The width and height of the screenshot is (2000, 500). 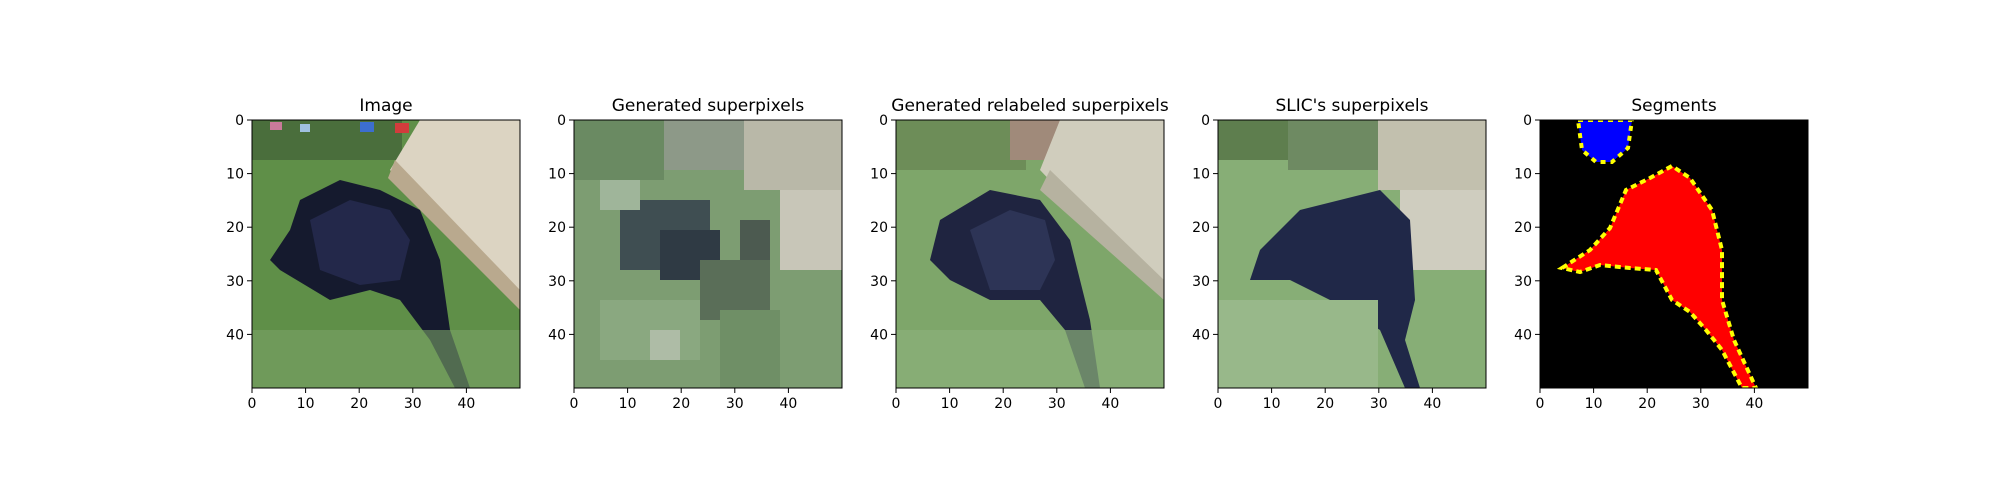 I want to click on segment-dog, so click(x=1657, y=275).